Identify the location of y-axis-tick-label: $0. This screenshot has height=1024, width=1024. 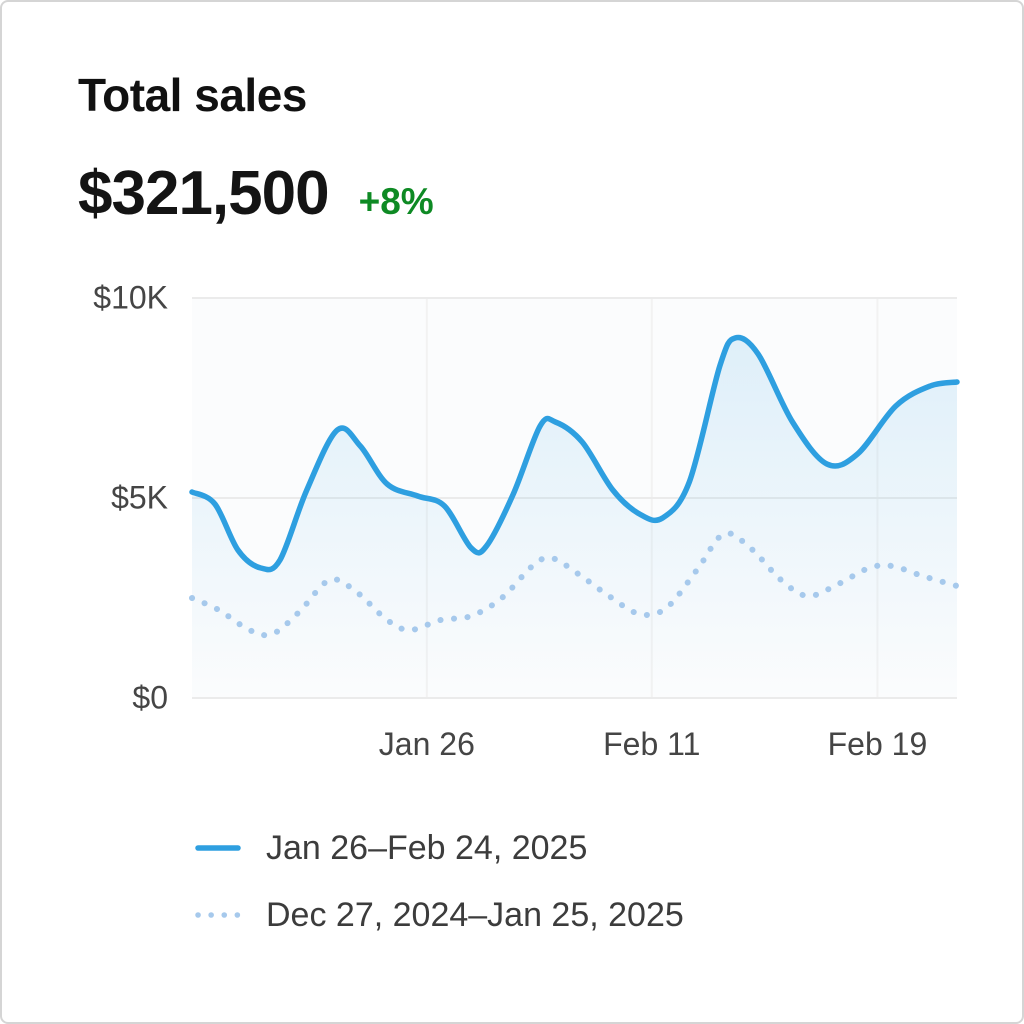
(150, 697).